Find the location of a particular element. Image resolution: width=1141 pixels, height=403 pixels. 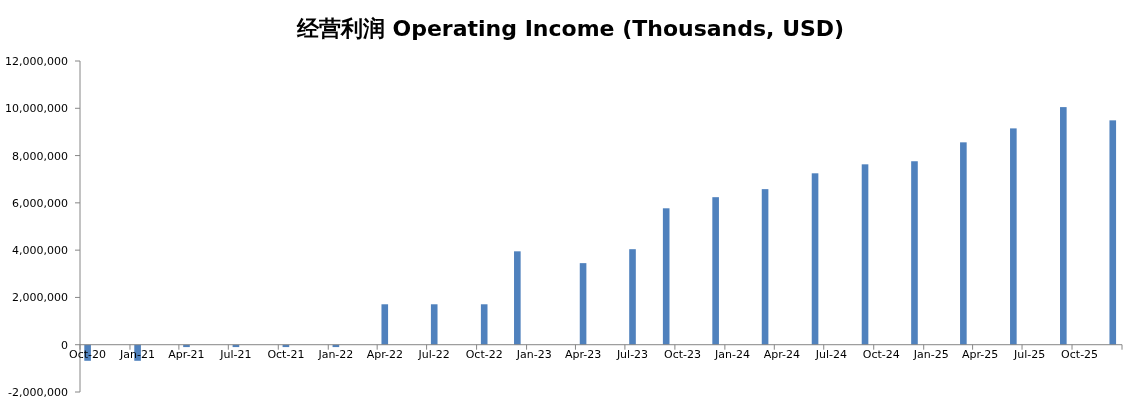

x-tick-label: Oct-22 is located at coordinates (484, 354).